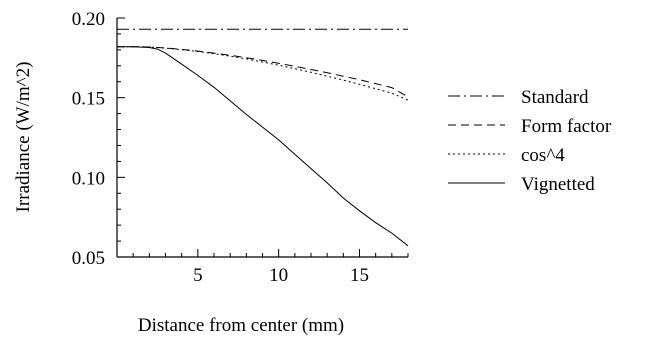  What do you see at coordinates (88, 258) in the screenshot?
I see `y-tick-label: 0.05` at bounding box center [88, 258].